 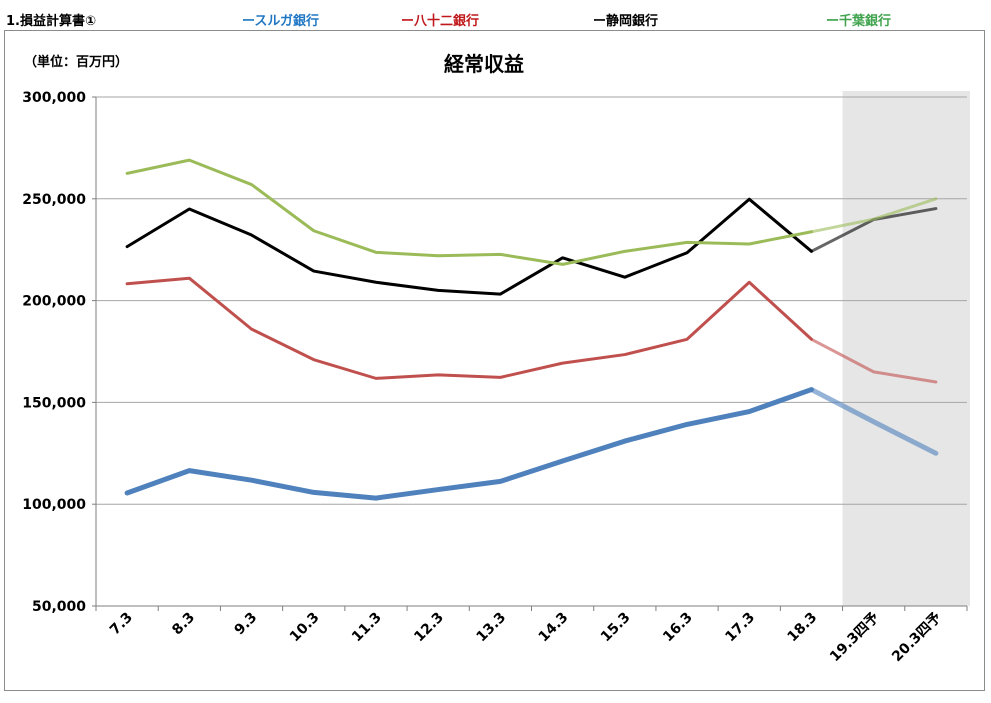 What do you see at coordinates (54, 200) in the screenshot?
I see `y-tick-label: 250,000` at bounding box center [54, 200].